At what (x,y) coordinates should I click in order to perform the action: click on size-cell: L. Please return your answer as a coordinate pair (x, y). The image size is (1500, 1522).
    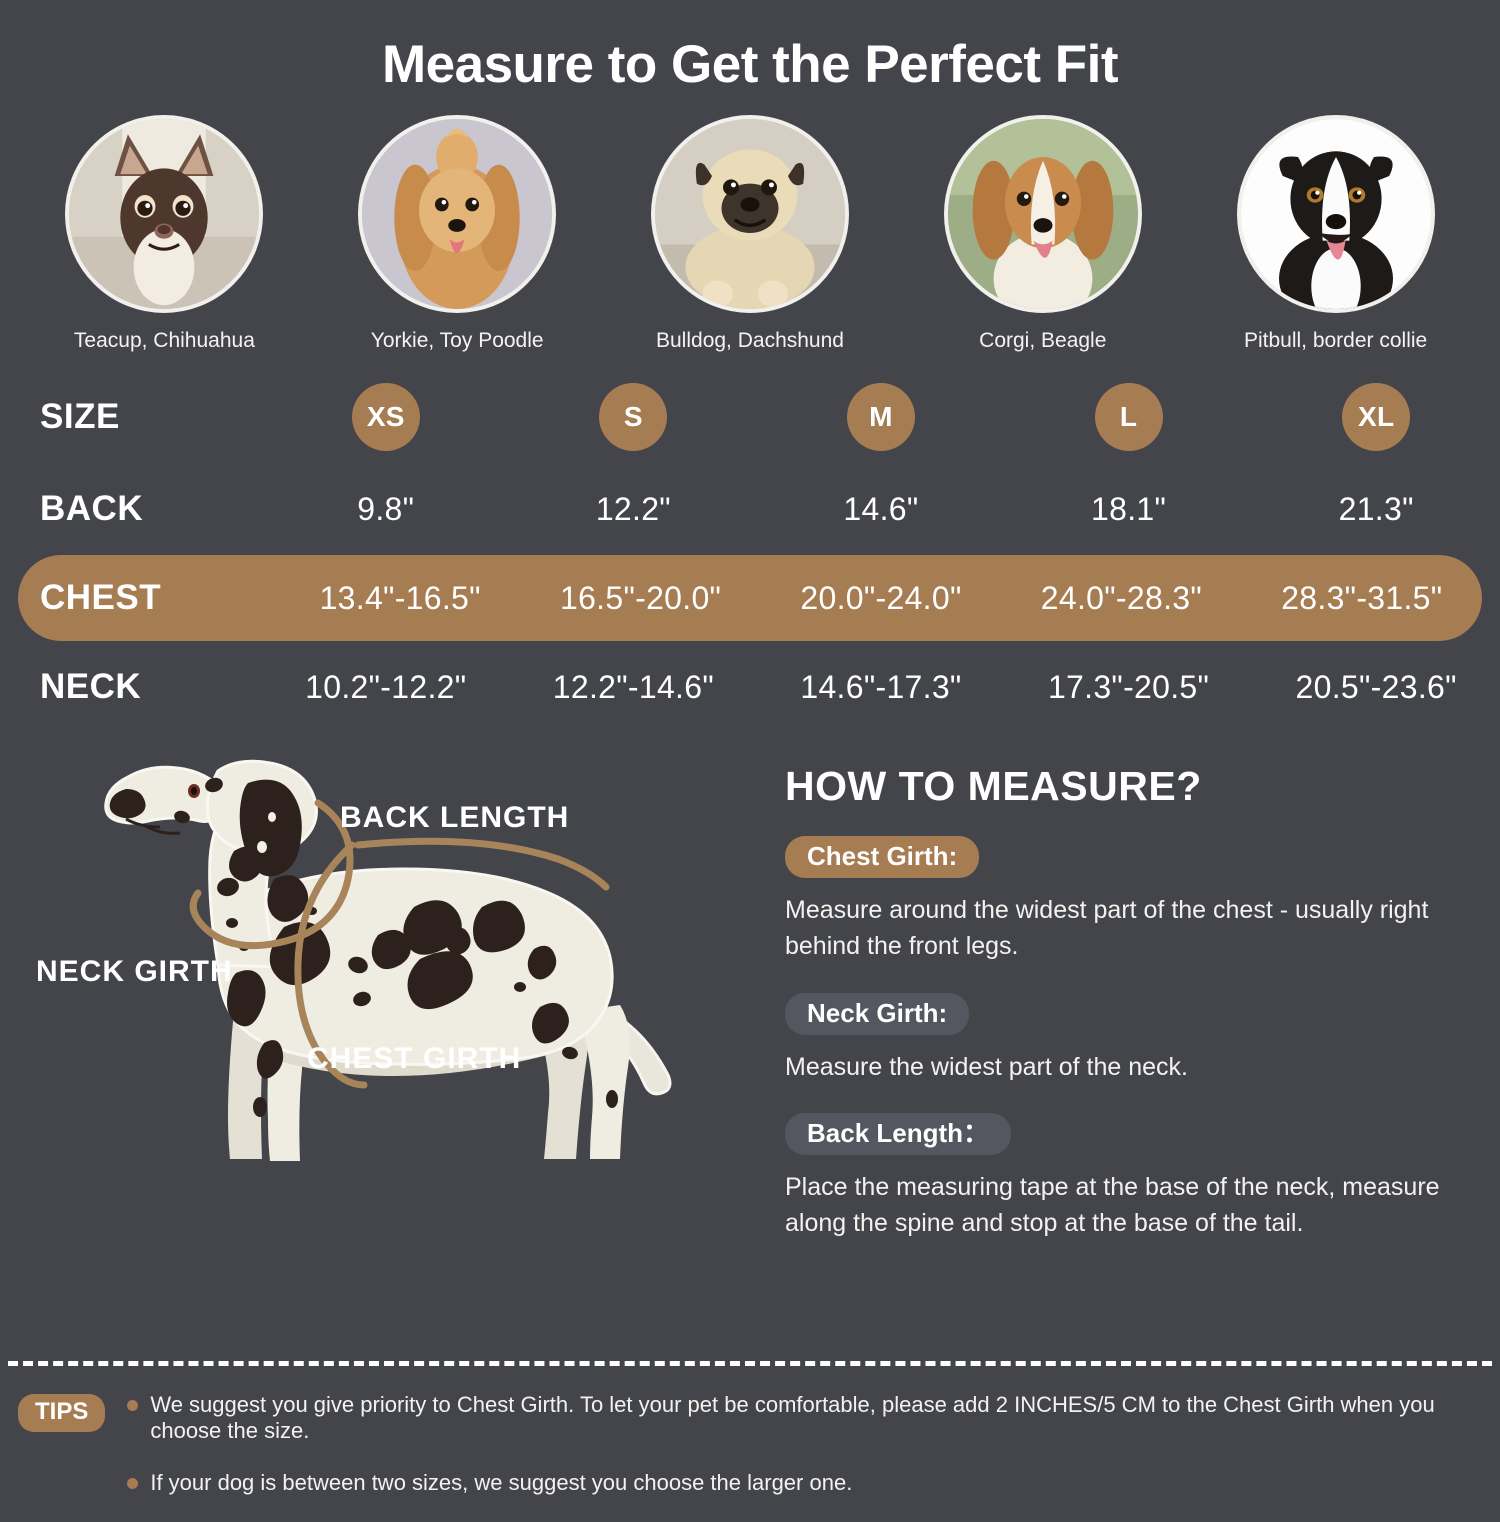
    Looking at the image, I should click on (1129, 417).